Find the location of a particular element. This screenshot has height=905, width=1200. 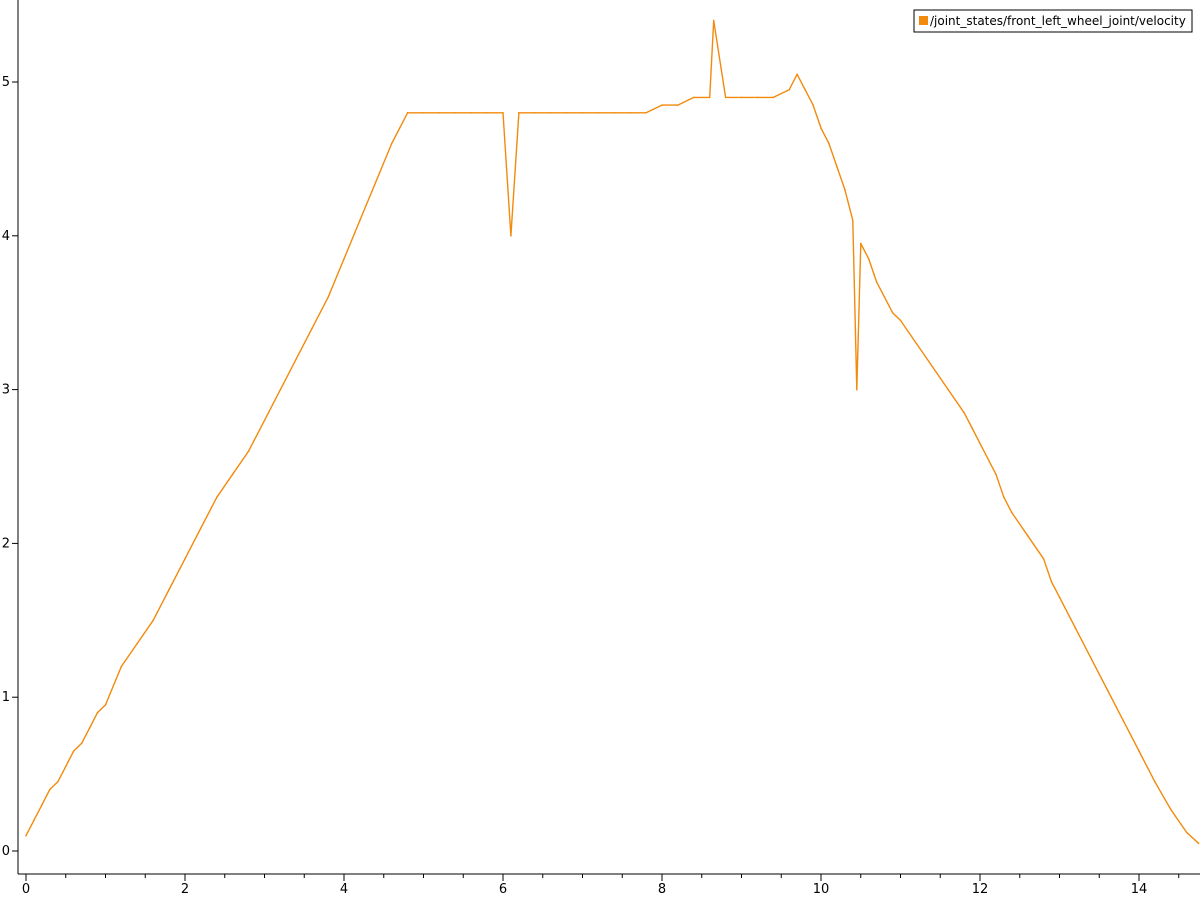

y-tick-label: 3 is located at coordinates (6, 390).